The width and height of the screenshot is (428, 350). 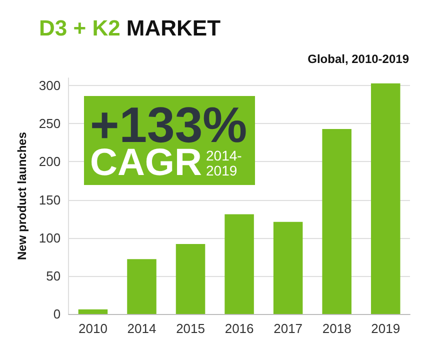 What do you see at coordinates (224, 163) in the screenshot?
I see `annotation: 2014- 2019` at bounding box center [224, 163].